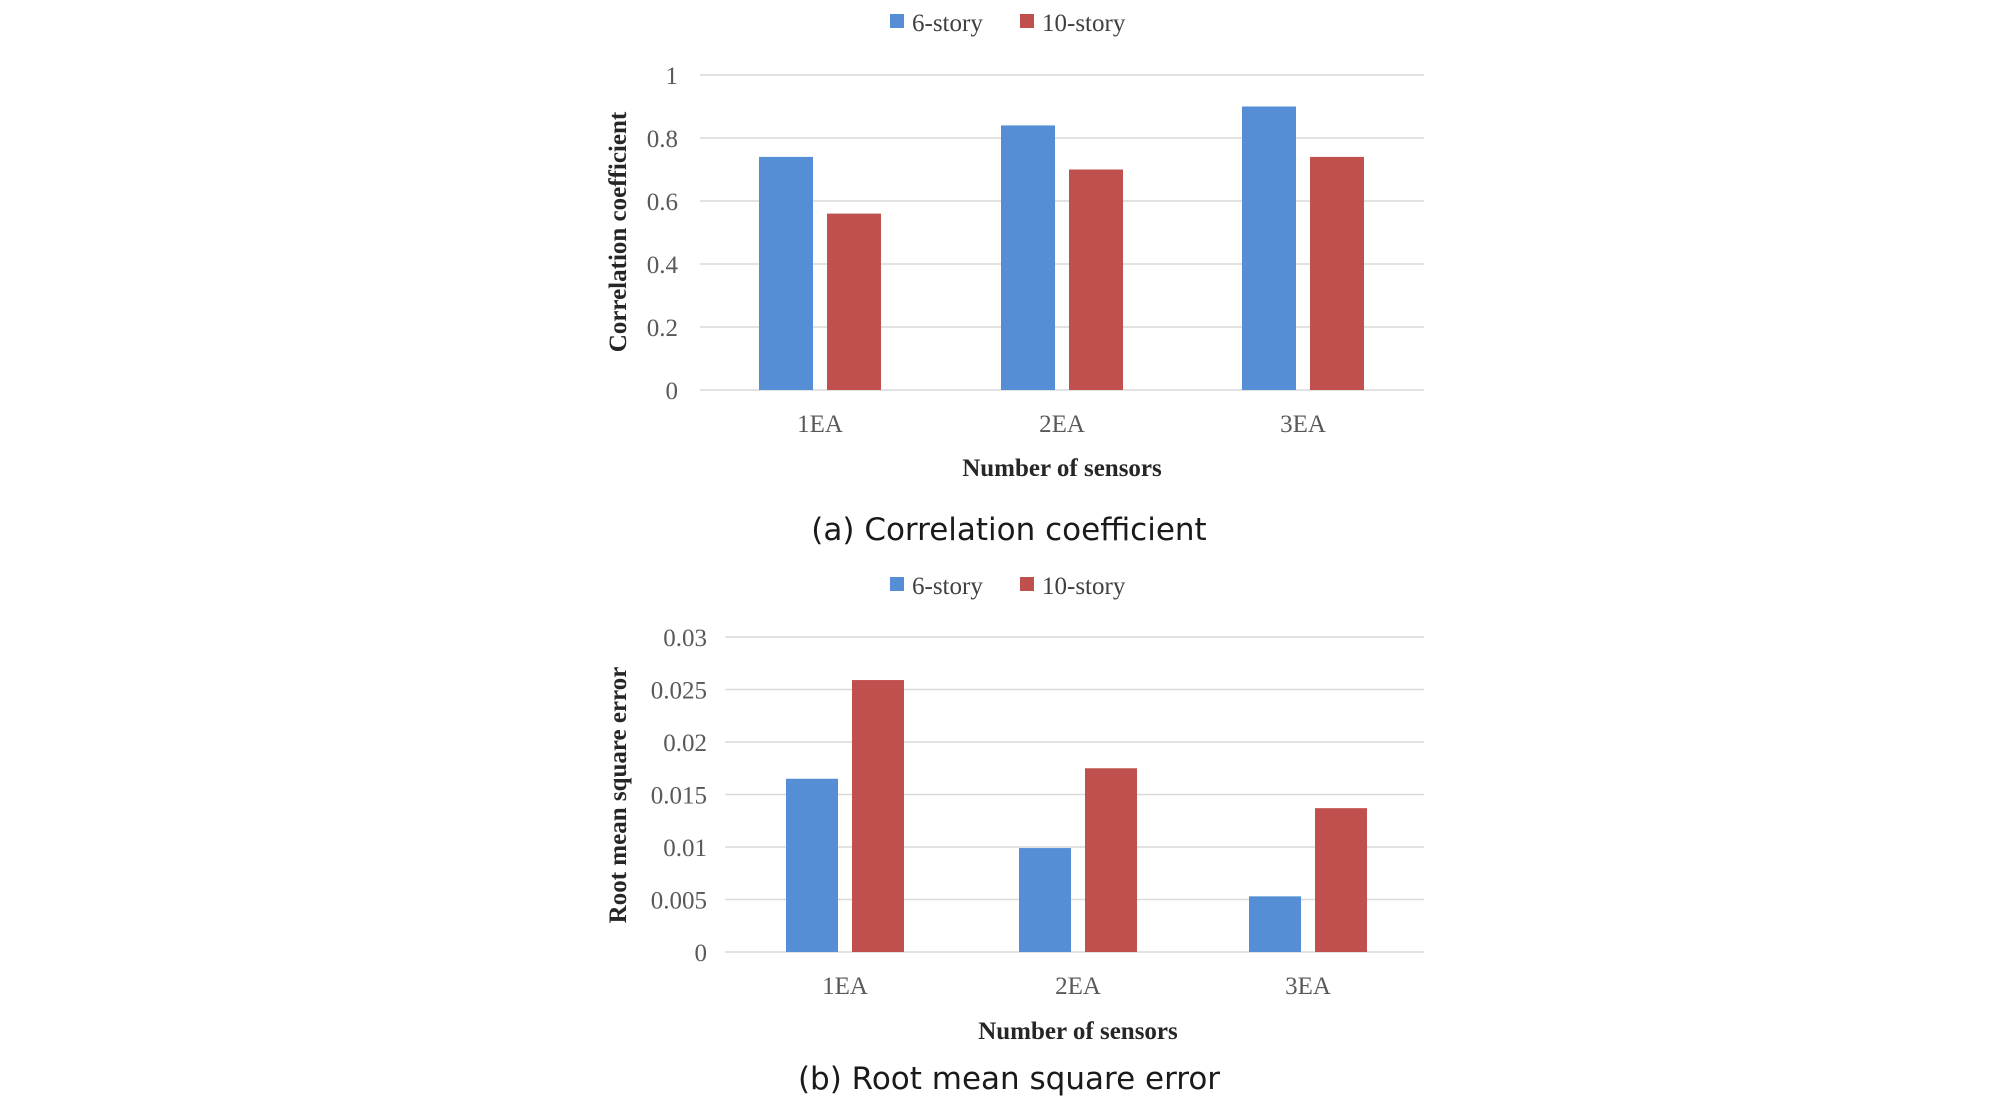 The height and width of the screenshot is (1100, 2008). Describe the element at coordinates (1111, 860) in the screenshot. I see `bar-b-10-story-2EA` at that location.